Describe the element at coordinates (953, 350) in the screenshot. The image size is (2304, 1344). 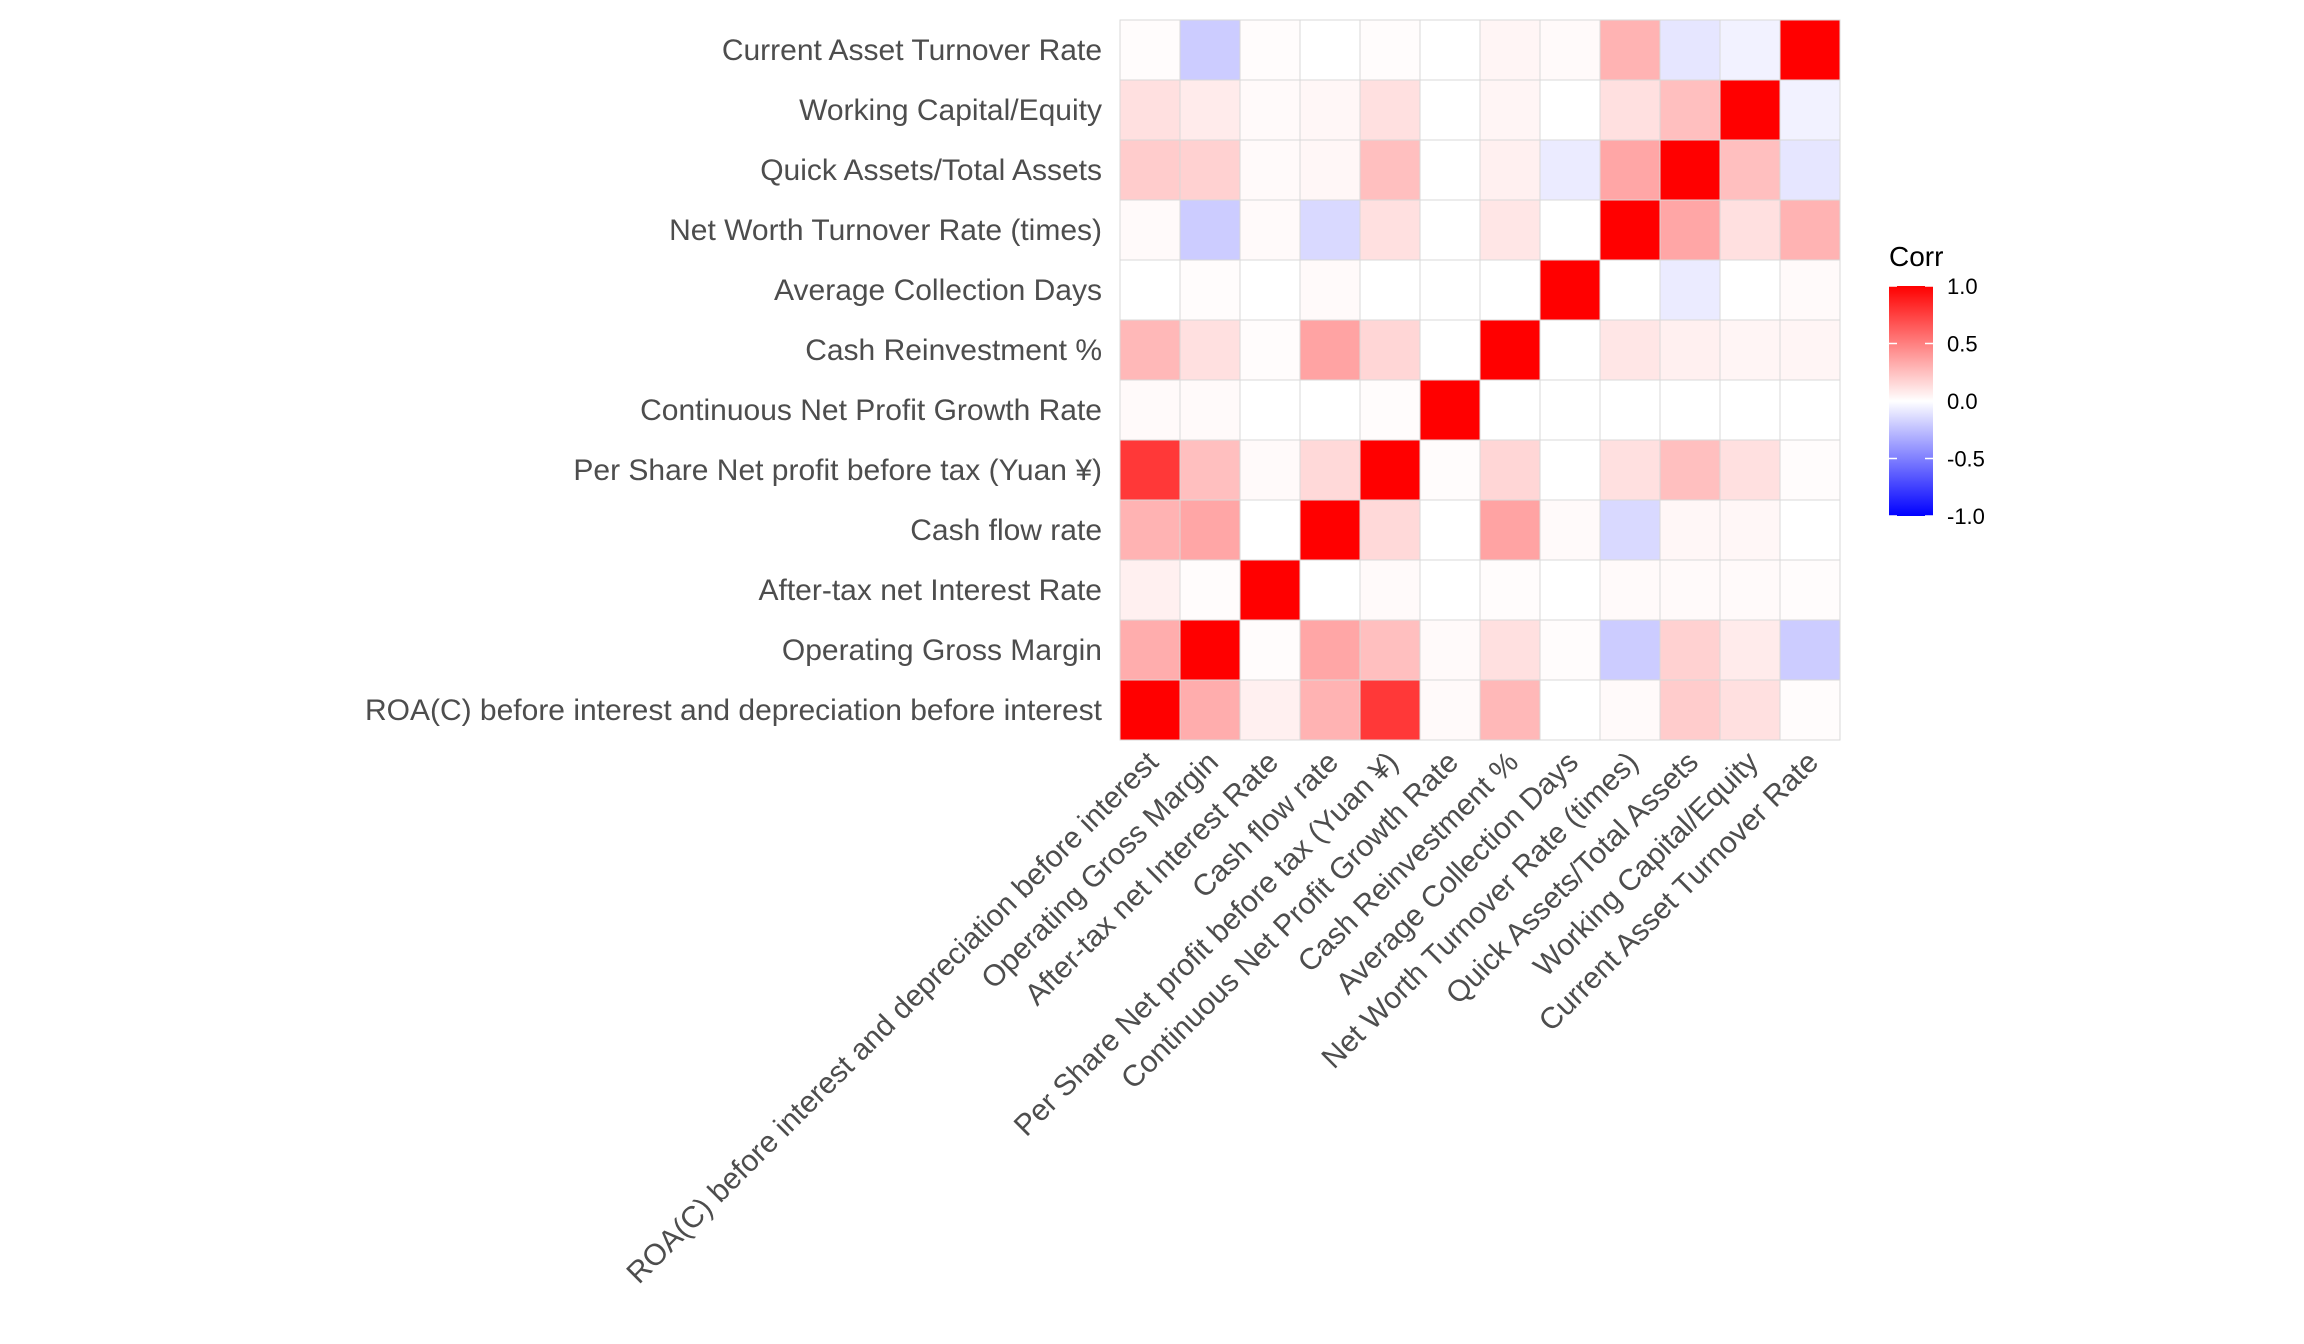
I see `y-tick-label-cash-reinvestment: Cash Reinvestment %` at that location.